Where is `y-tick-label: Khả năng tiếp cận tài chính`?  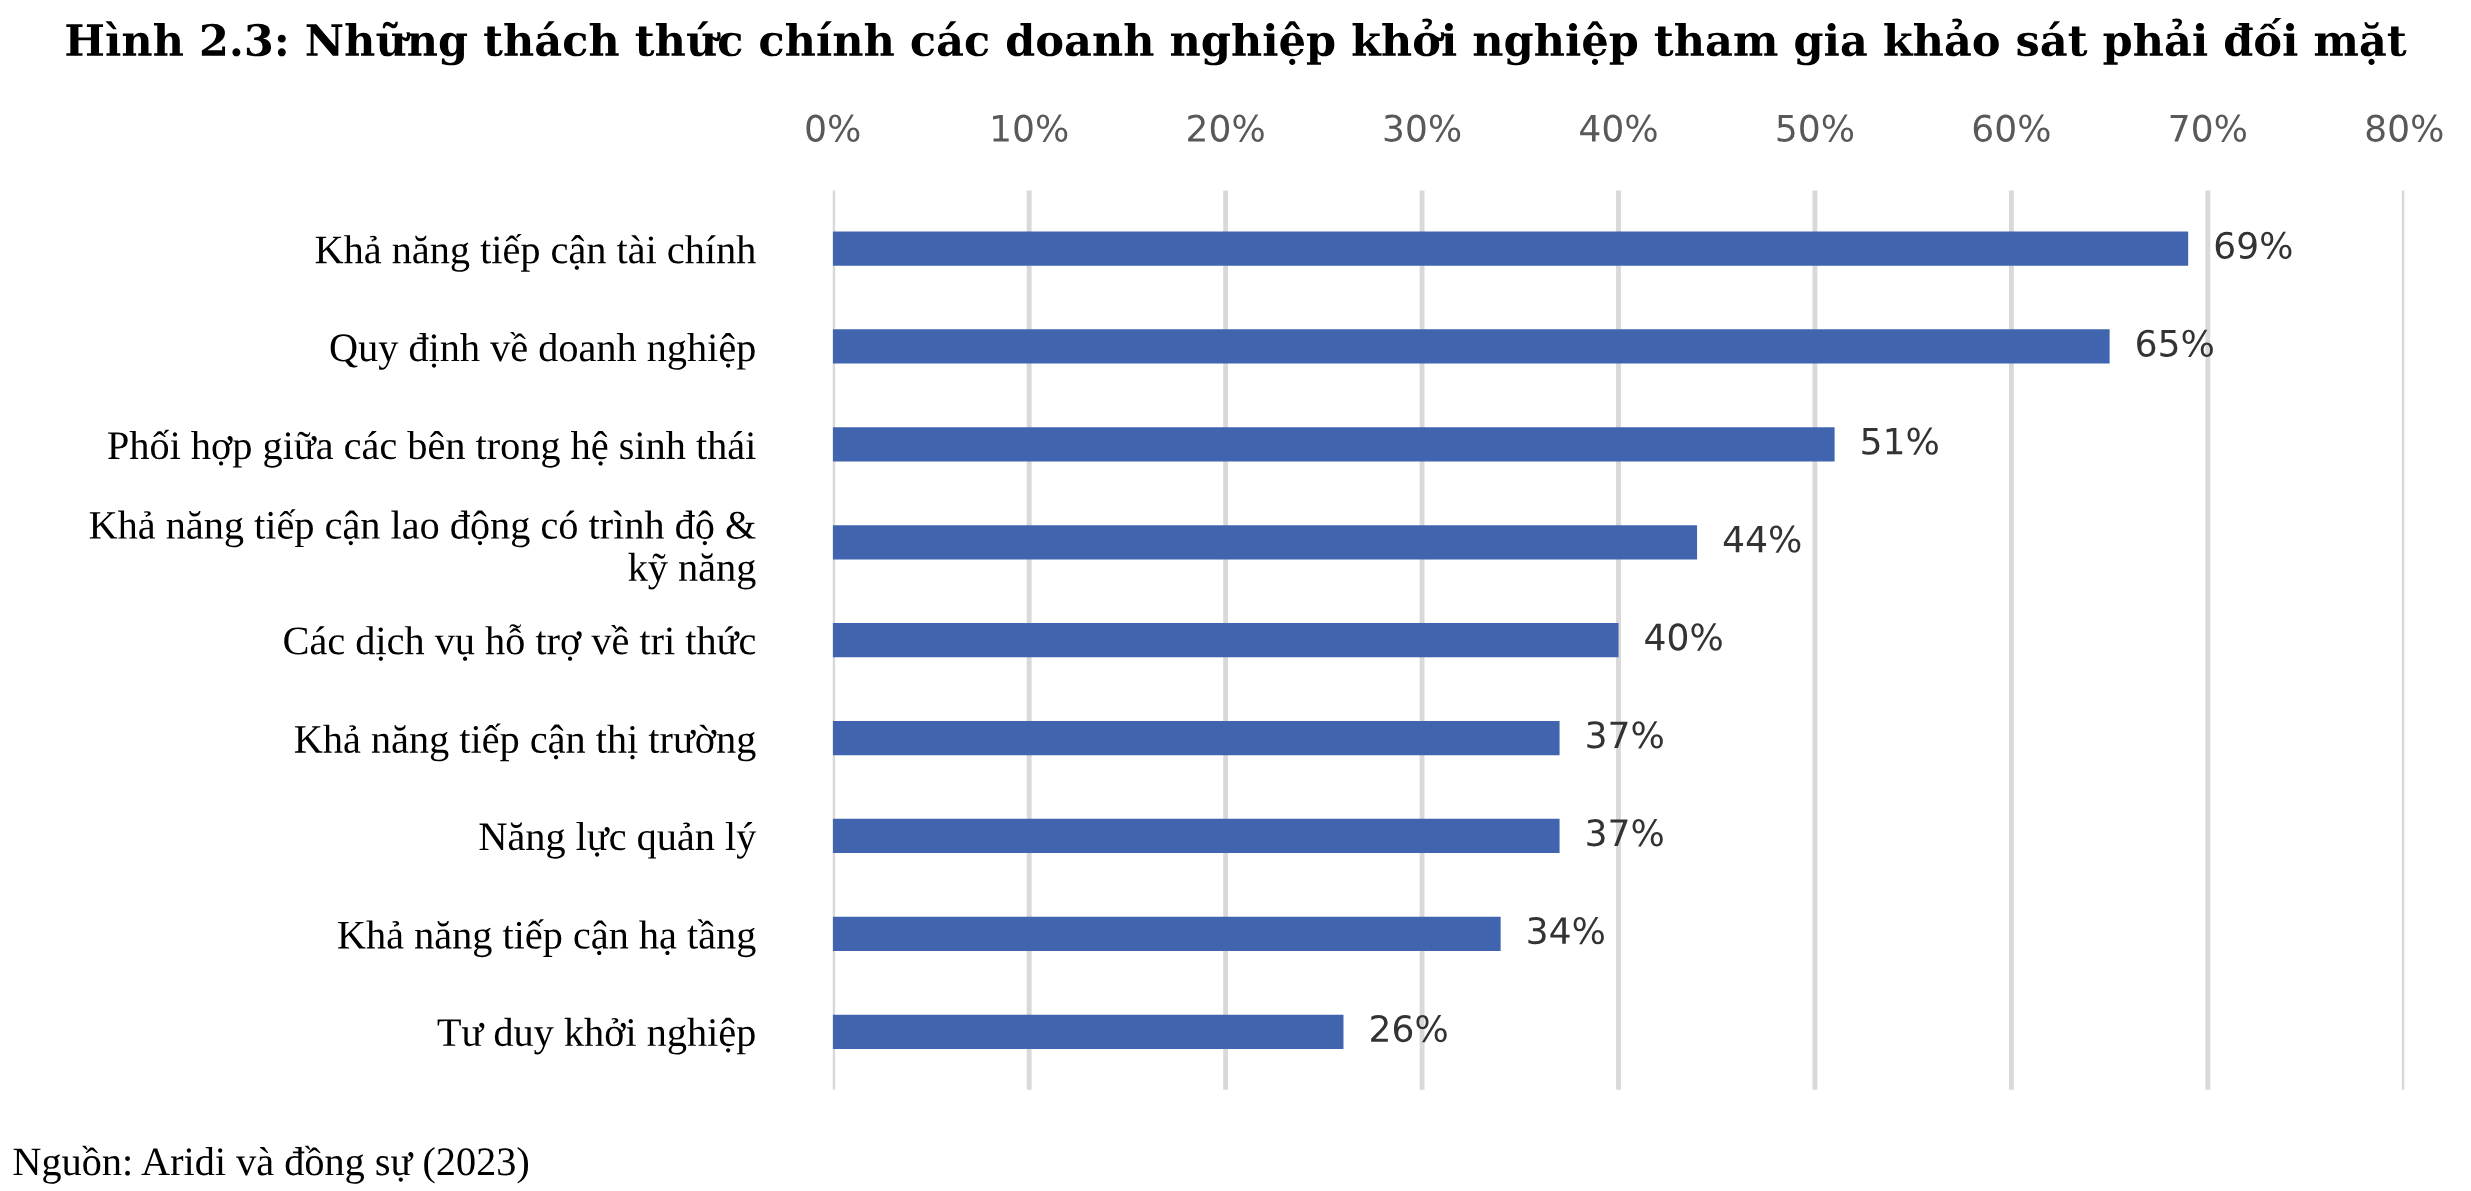
y-tick-label: Khả năng tiếp cận tài chính is located at coordinates (535, 252).